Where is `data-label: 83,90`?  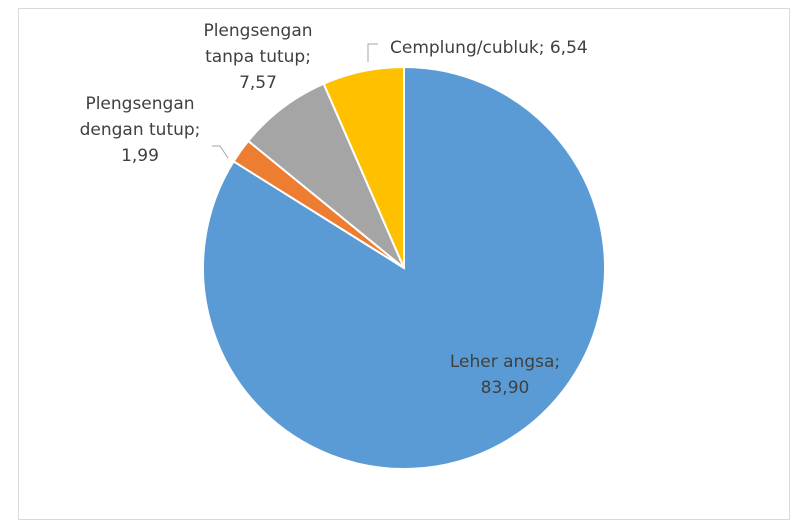
data-label: 83,90 is located at coordinates (505, 388).